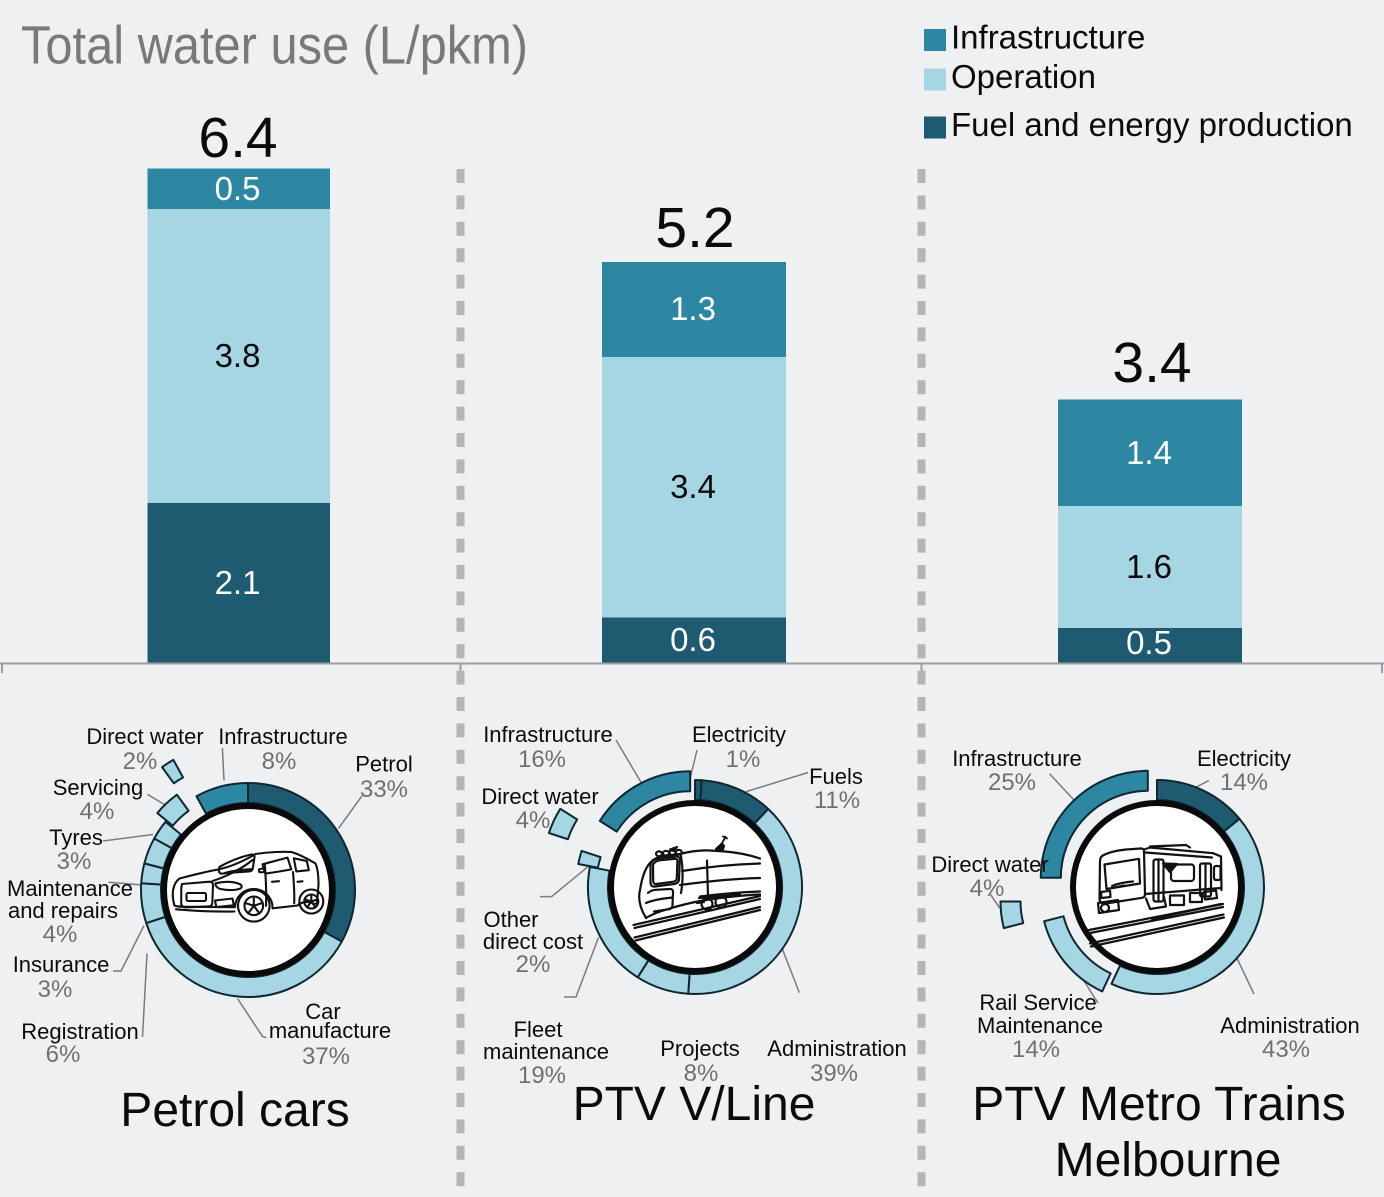 The height and width of the screenshot is (1197, 1384). I want to click on svg-text: and repairs, so click(63, 910).